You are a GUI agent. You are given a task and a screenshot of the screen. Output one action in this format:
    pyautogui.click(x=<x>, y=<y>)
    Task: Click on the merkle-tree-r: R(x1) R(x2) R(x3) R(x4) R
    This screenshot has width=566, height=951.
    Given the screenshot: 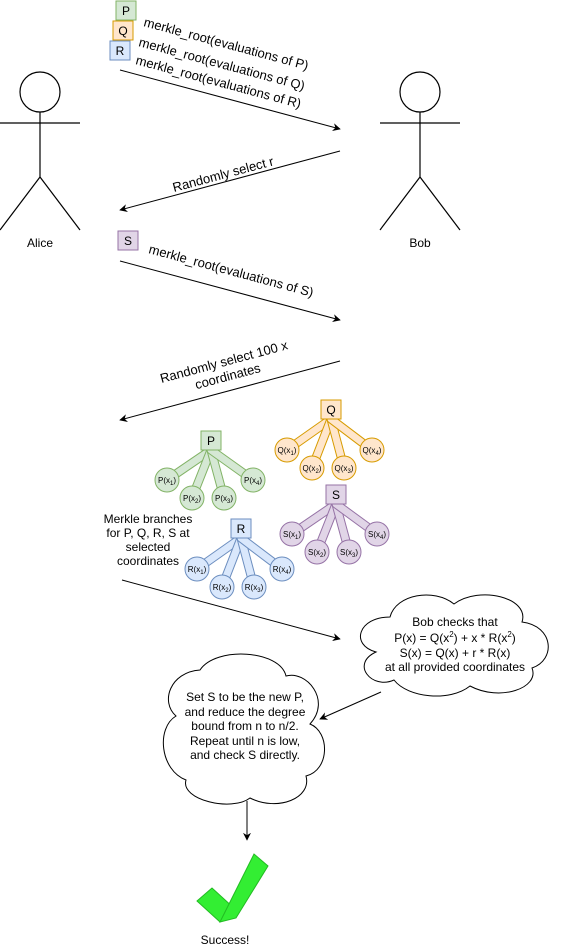 What is the action you would take?
    pyautogui.click(x=239, y=559)
    